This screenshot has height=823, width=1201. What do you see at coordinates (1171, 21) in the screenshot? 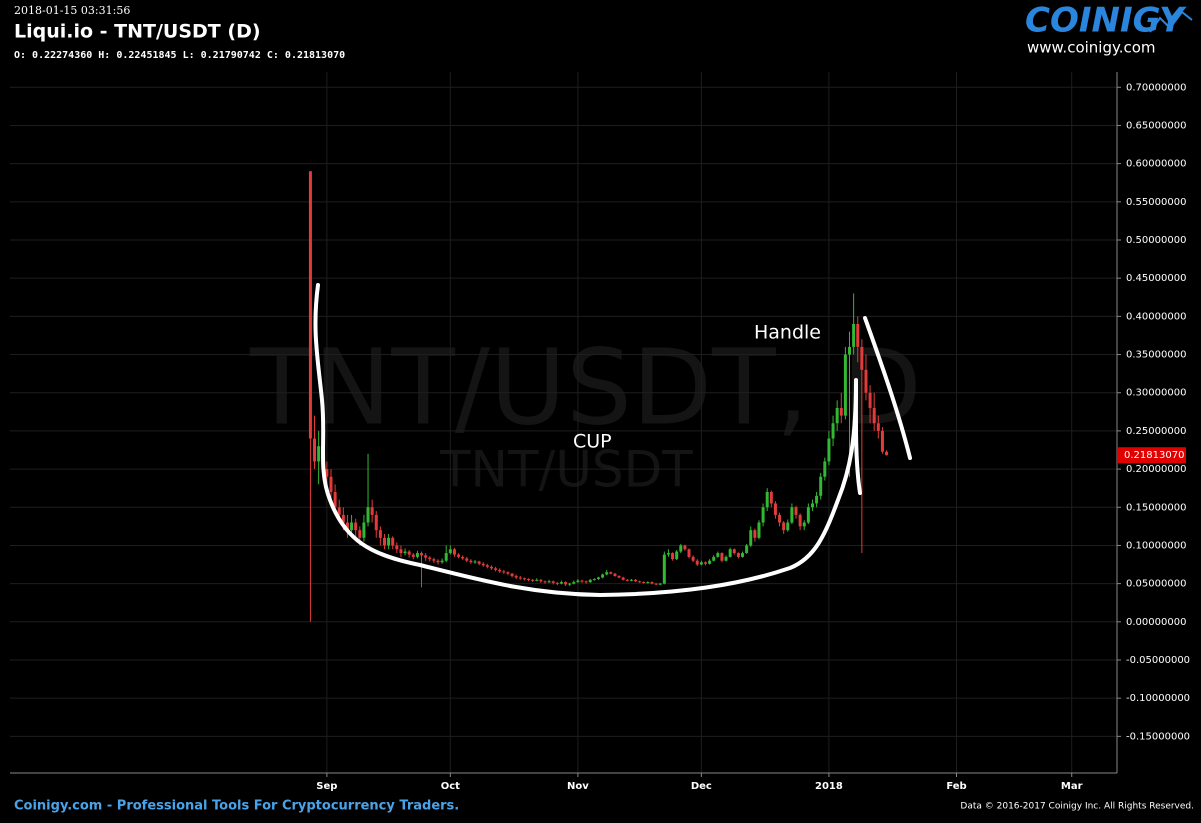
I see `logo-icon` at bounding box center [1171, 21].